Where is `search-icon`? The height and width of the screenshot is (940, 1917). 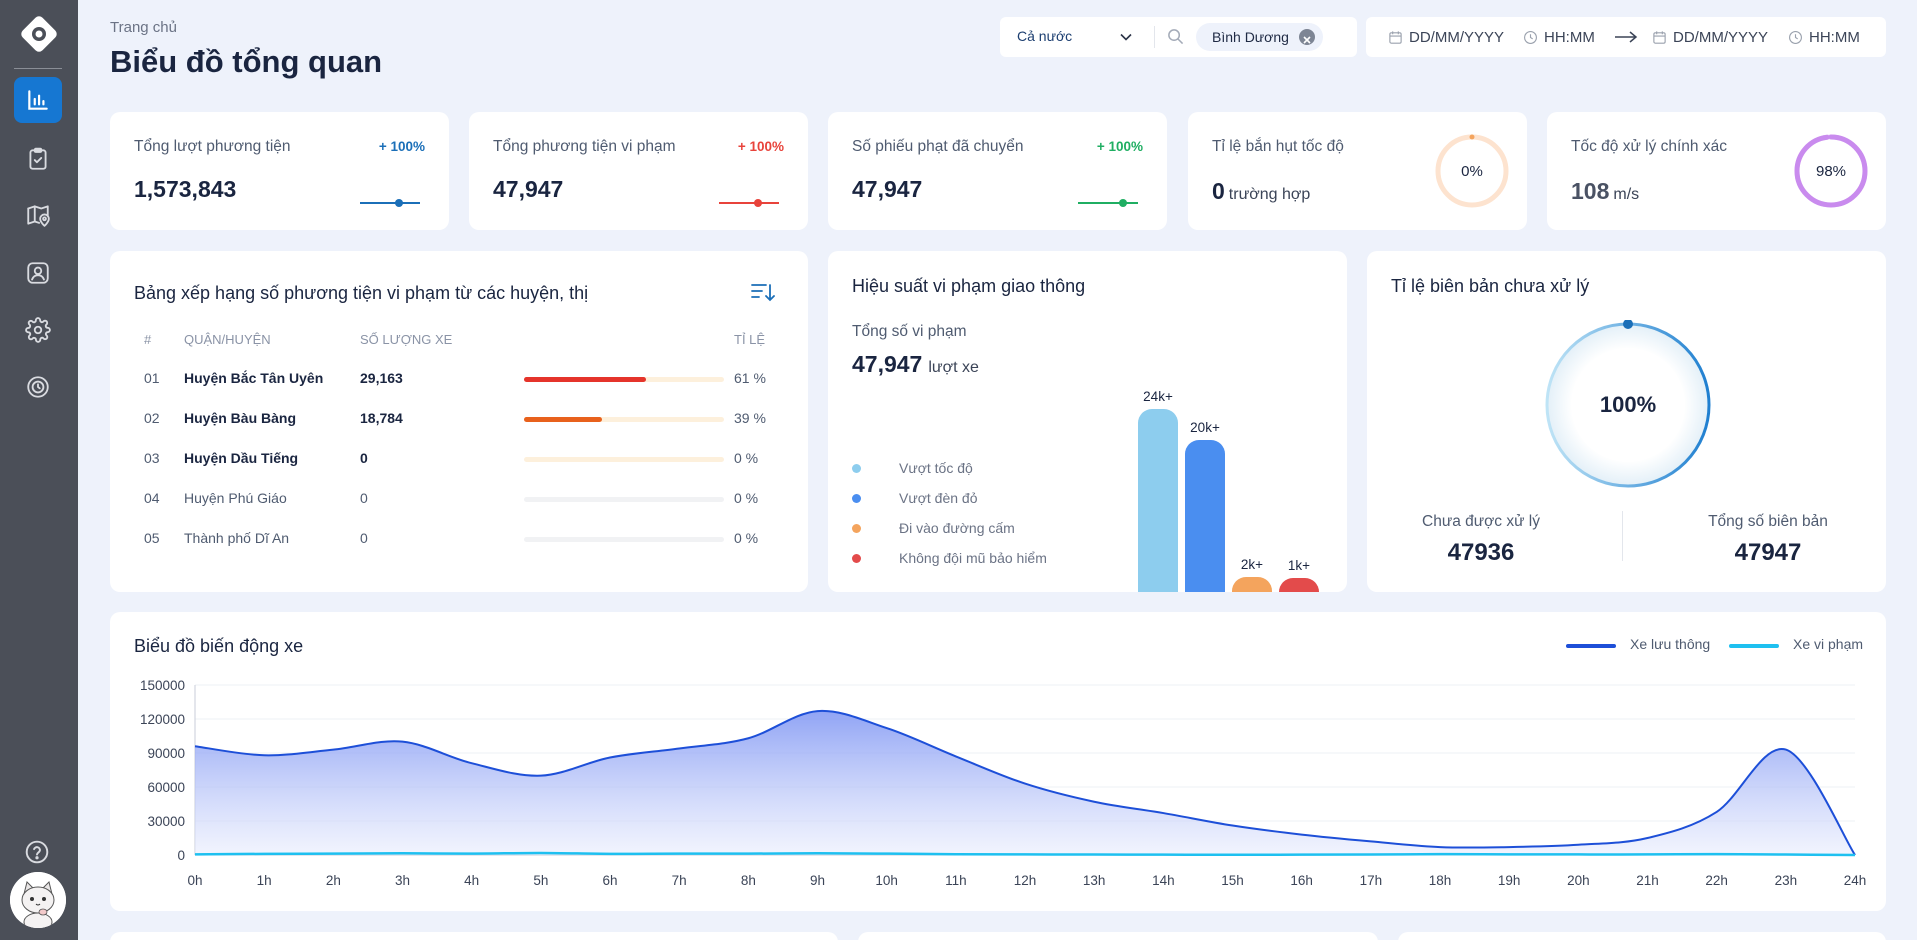 search-icon is located at coordinates (1175, 36).